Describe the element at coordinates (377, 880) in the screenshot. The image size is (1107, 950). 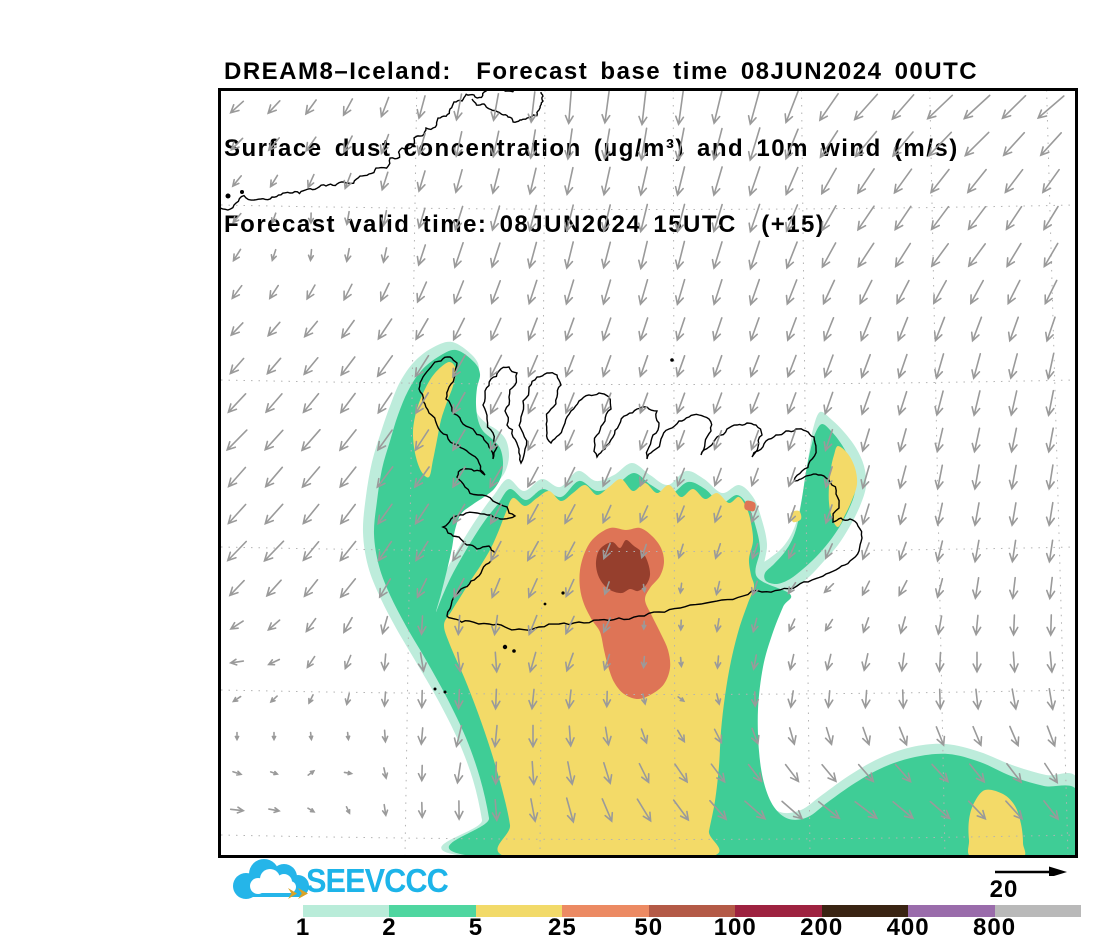
I see `logo-text: SEEVCCC` at that location.